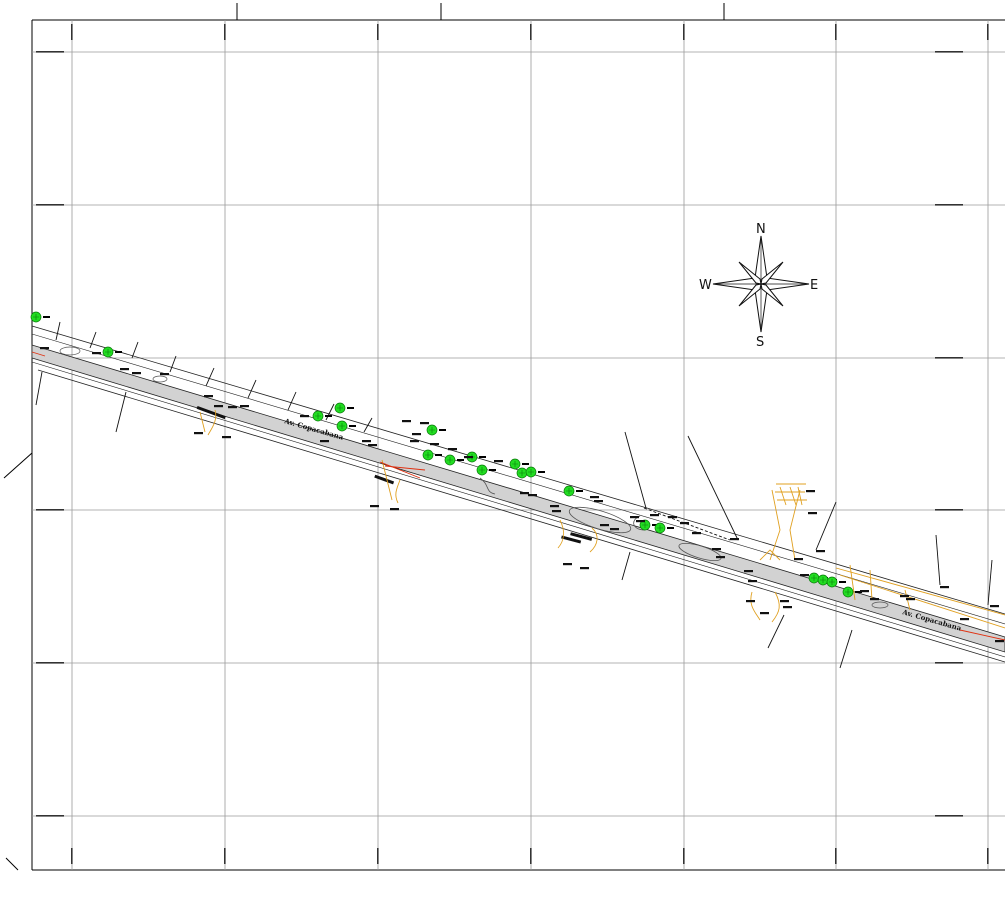  Describe the element at coordinates (487, 486) in the screenshot. I see `road-bend` at that location.